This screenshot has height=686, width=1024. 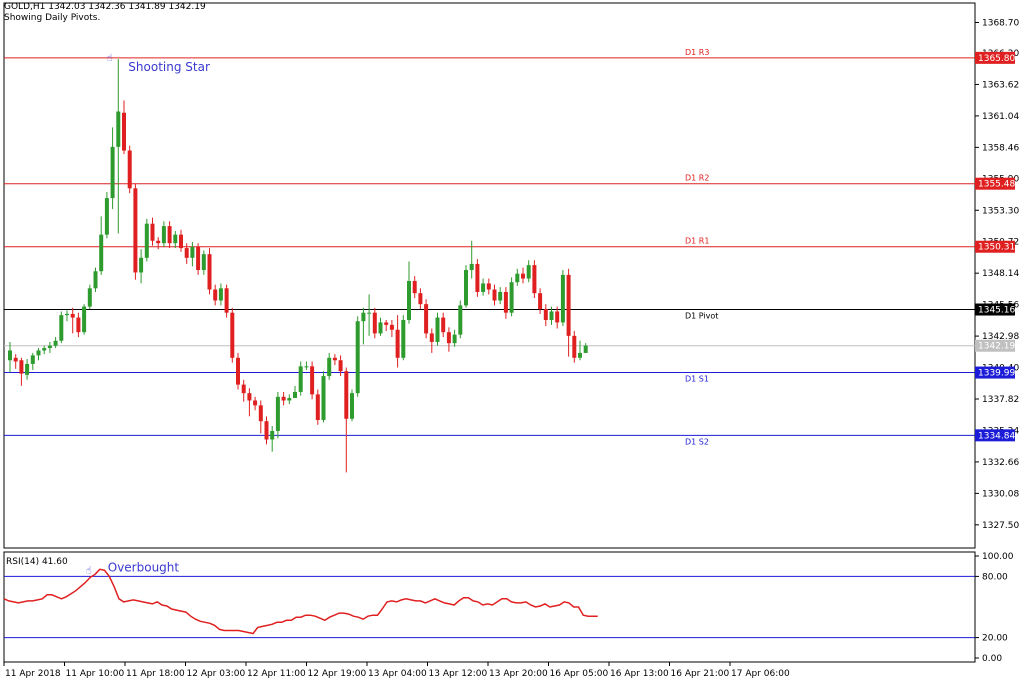 What do you see at coordinates (701, 316) in the screenshot?
I see `pivot-line-label: D1 Pivot` at bounding box center [701, 316].